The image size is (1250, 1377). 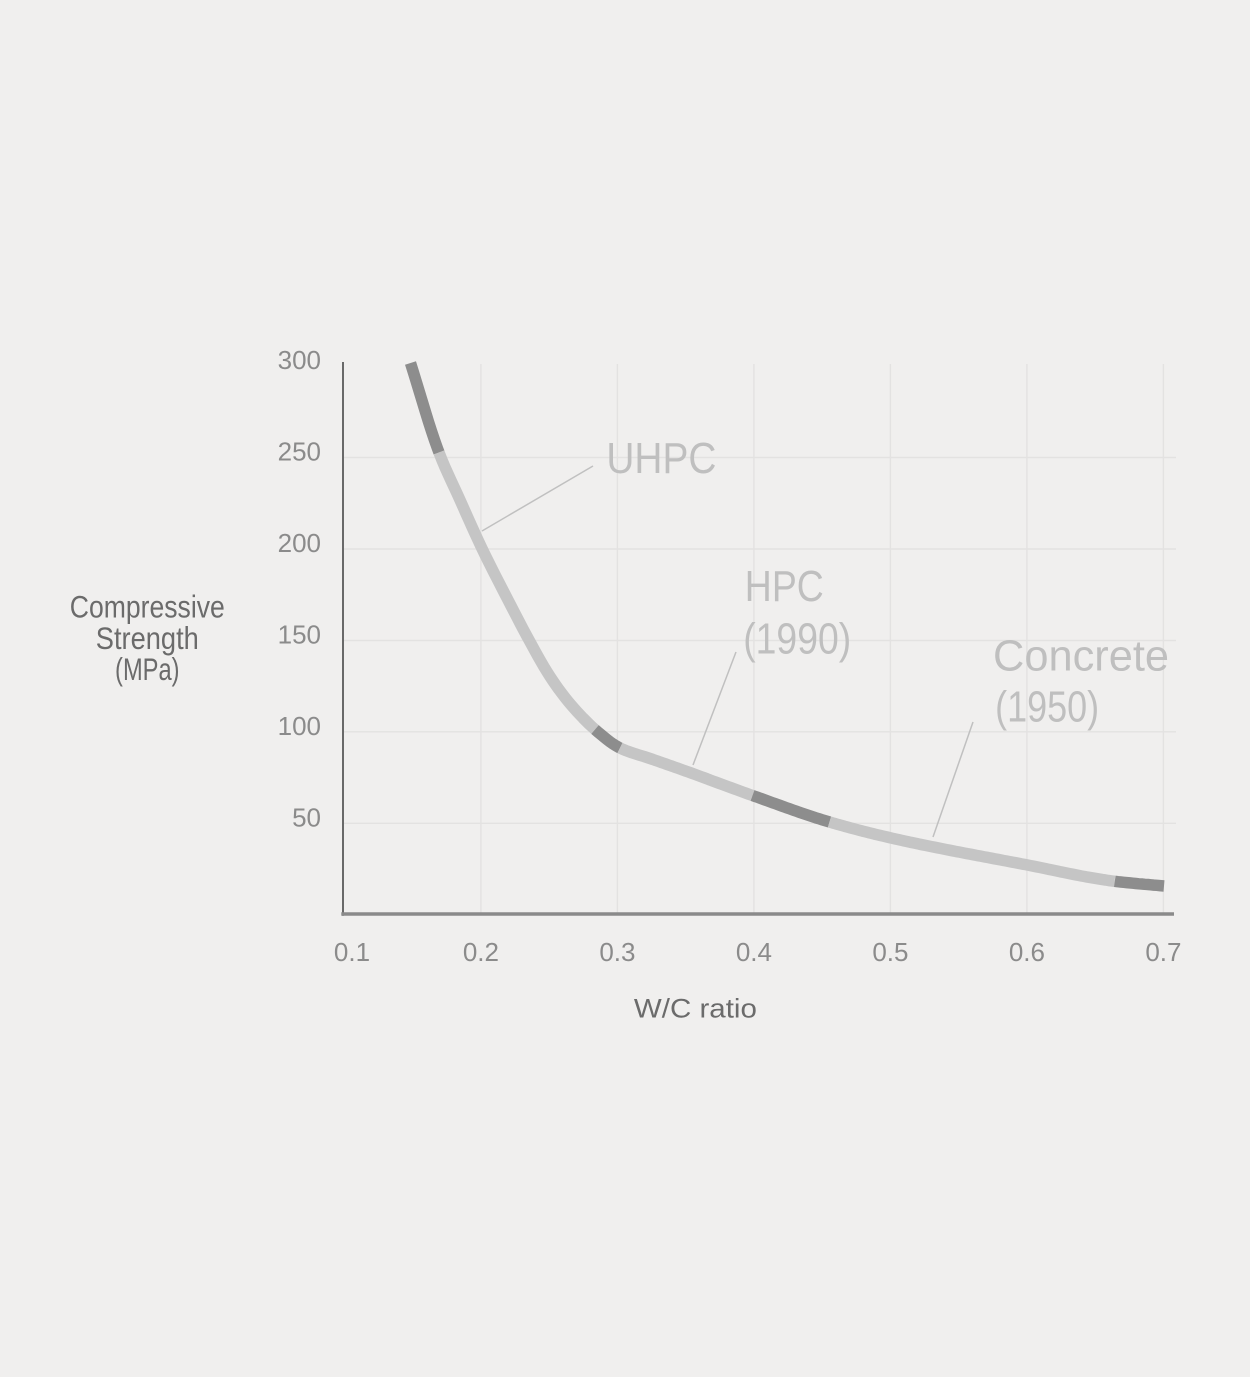 I want to click on svg-text: (1990), so click(x=797, y=639).